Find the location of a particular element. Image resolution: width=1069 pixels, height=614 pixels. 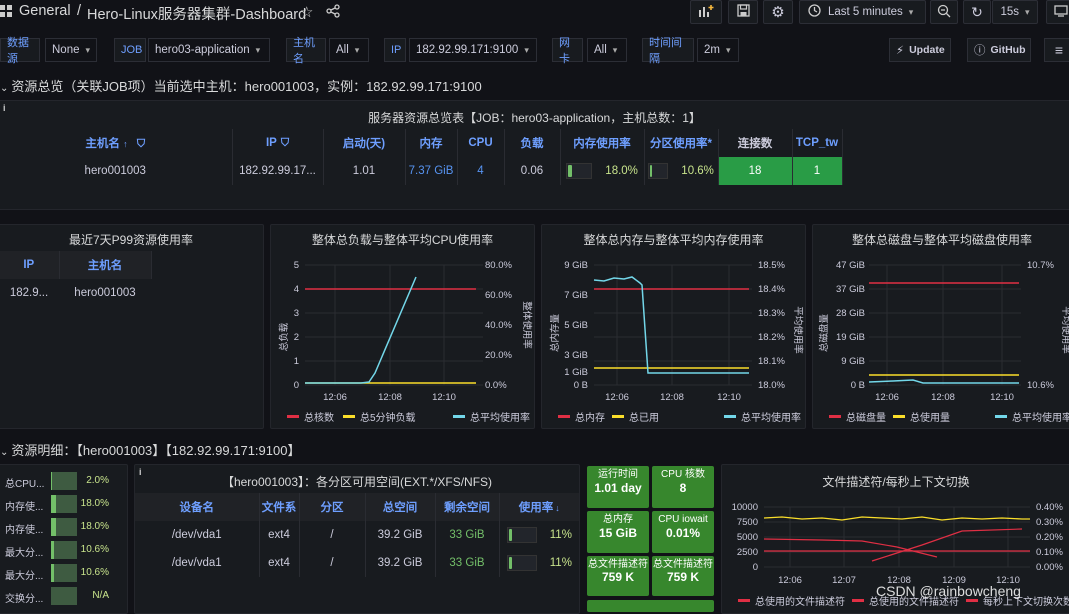

legend-item: 总已用 is located at coordinates (635, 416).